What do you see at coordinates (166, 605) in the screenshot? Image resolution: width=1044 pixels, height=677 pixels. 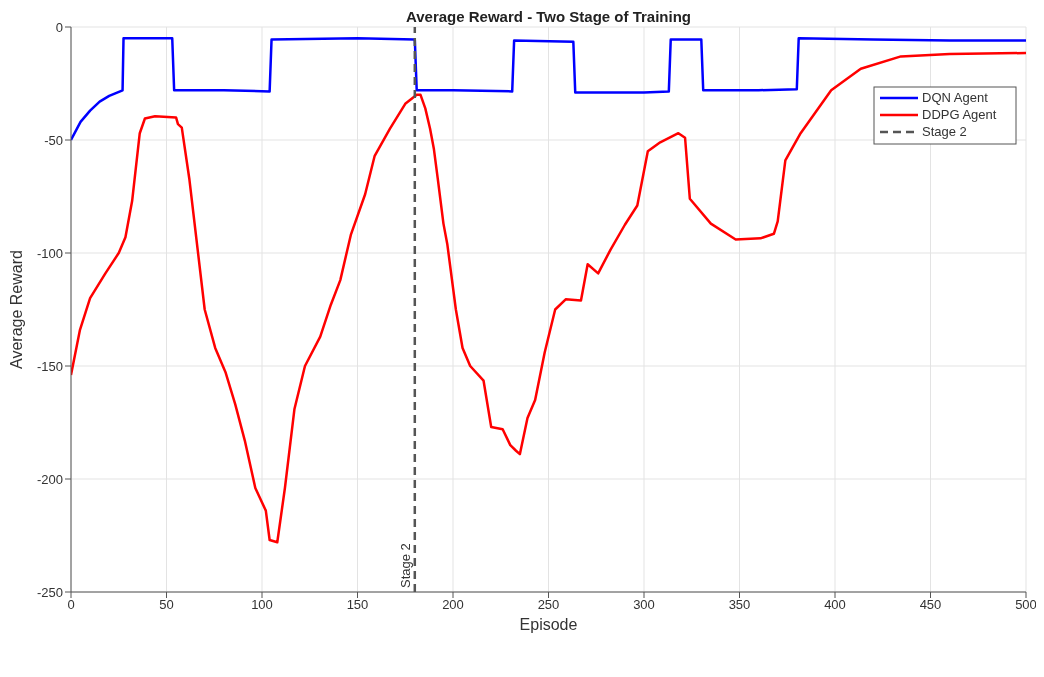 I see `x-tick-label: 50` at bounding box center [166, 605].